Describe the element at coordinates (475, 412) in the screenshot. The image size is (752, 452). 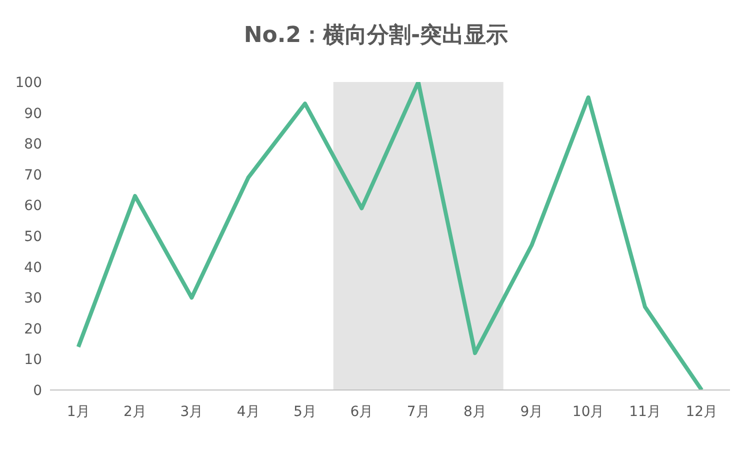
I see `x-tick-label: 8月` at that location.